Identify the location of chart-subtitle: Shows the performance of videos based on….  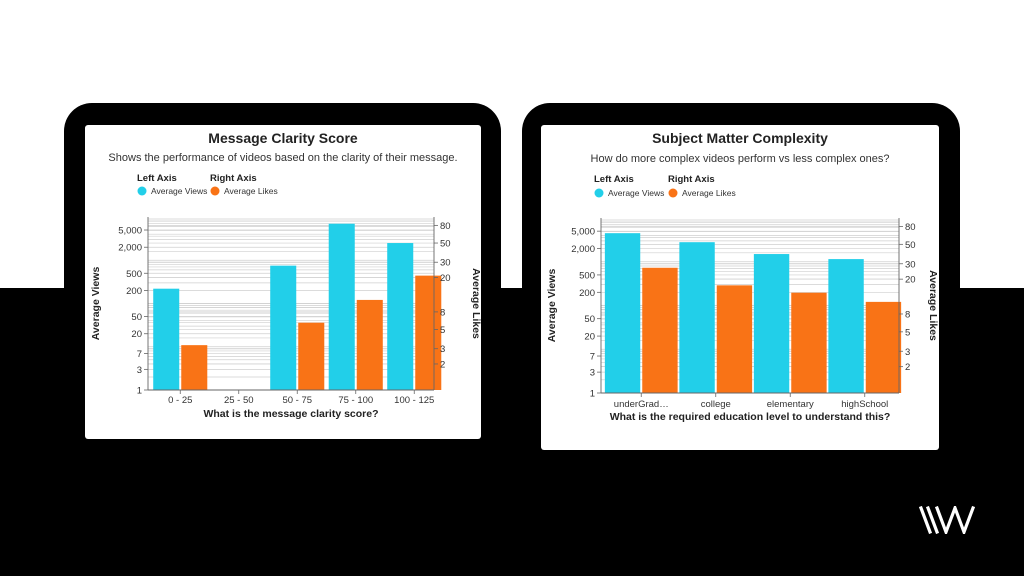
(282, 158).